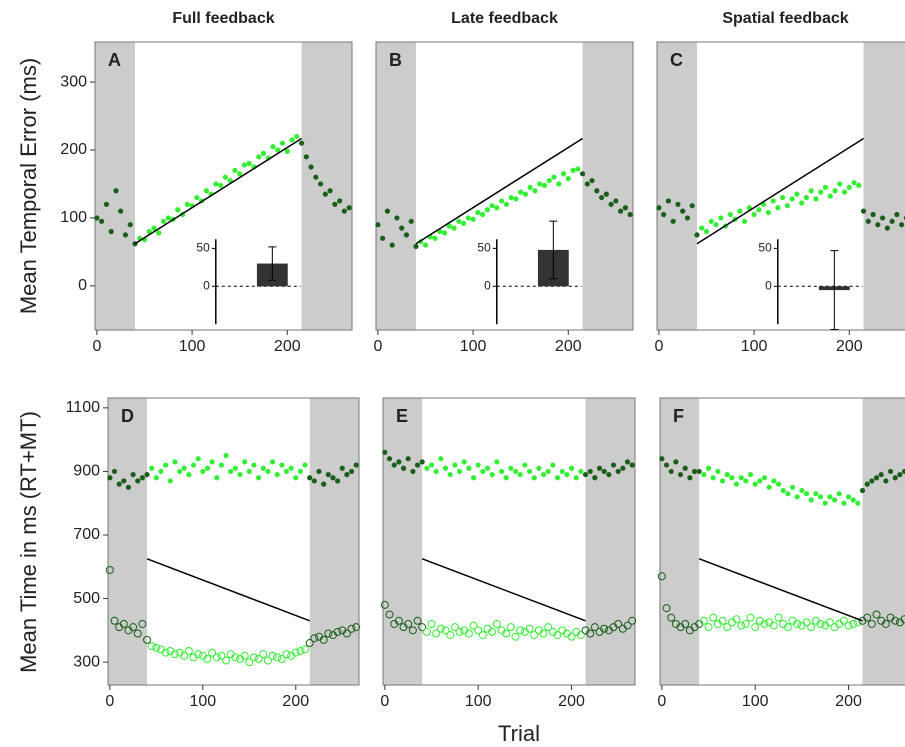 The width and height of the screenshot is (905, 747). What do you see at coordinates (295, 701) in the screenshot?
I see `x-tick-label: 200` at bounding box center [295, 701].